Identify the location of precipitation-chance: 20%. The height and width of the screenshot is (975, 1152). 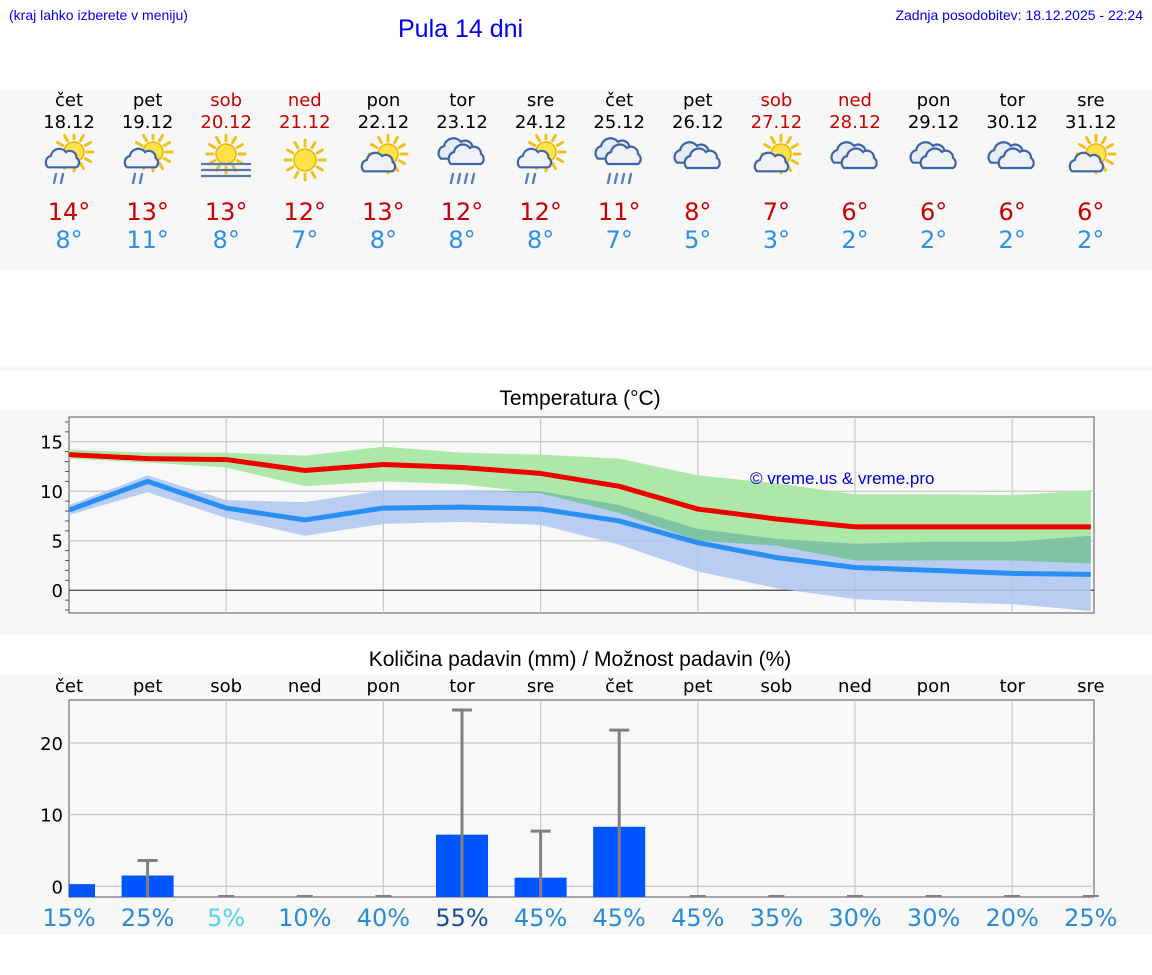
(1012, 918).